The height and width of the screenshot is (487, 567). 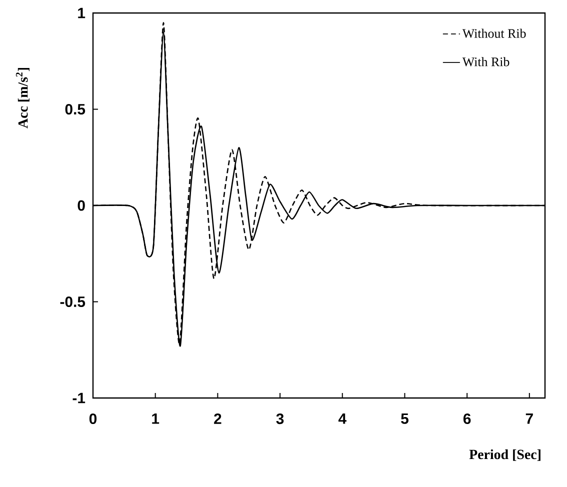 What do you see at coordinates (504, 455) in the screenshot?
I see `x-axis-title: Period [Sec]` at bounding box center [504, 455].